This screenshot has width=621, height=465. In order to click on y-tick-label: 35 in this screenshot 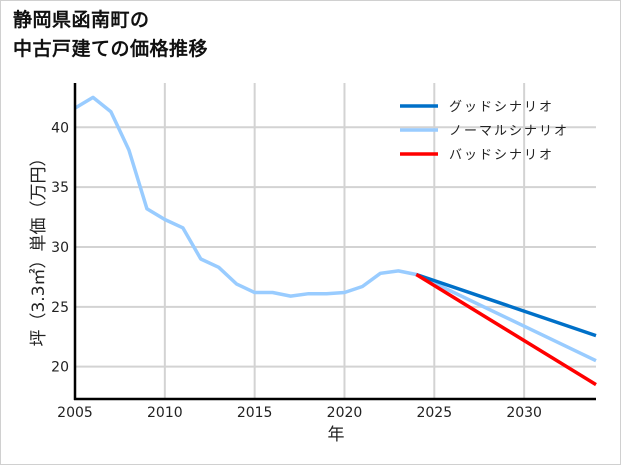, I will do `click(60, 188)`.